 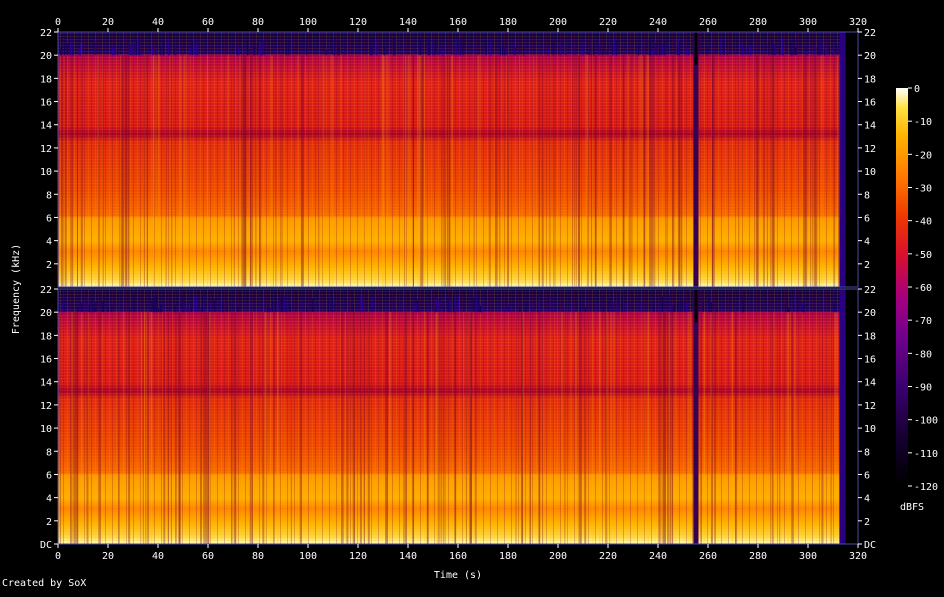 I want to click on x-tick-label-bottom: 300, so click(x=808, y=556).